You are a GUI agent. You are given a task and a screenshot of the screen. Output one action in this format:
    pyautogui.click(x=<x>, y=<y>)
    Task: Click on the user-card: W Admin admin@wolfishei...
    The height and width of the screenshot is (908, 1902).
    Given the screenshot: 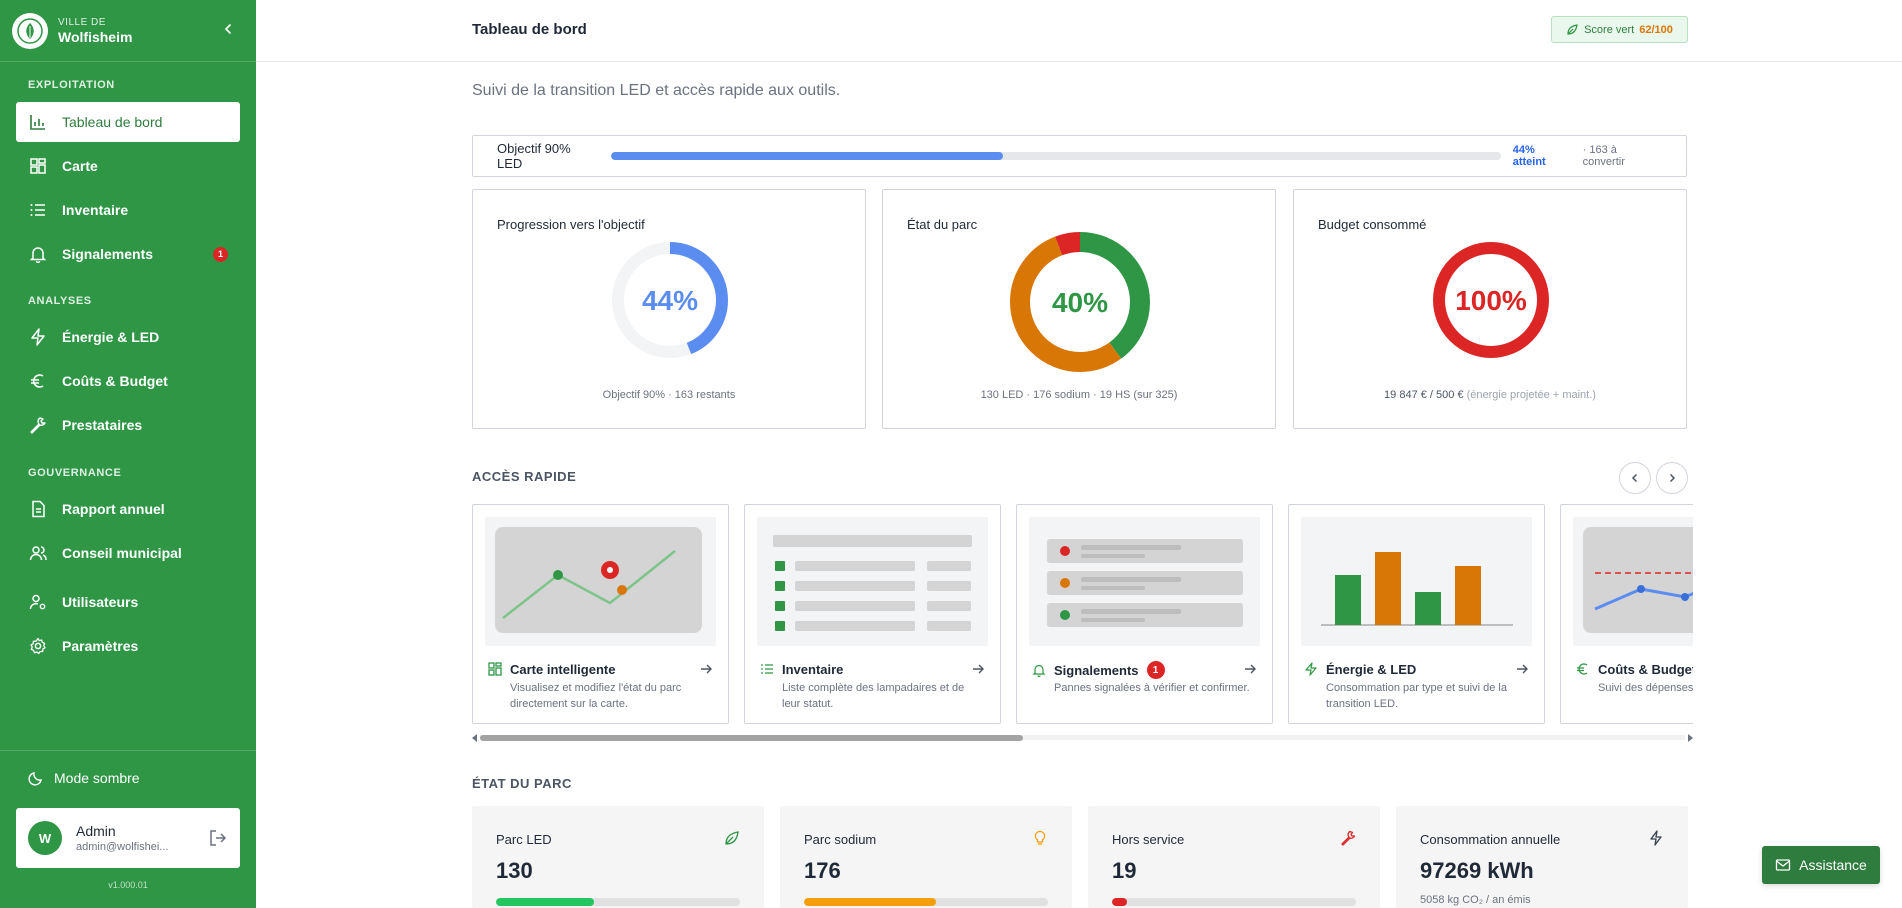 What is the action you would take?
    pyautogui.click(x=128, y=838)
    